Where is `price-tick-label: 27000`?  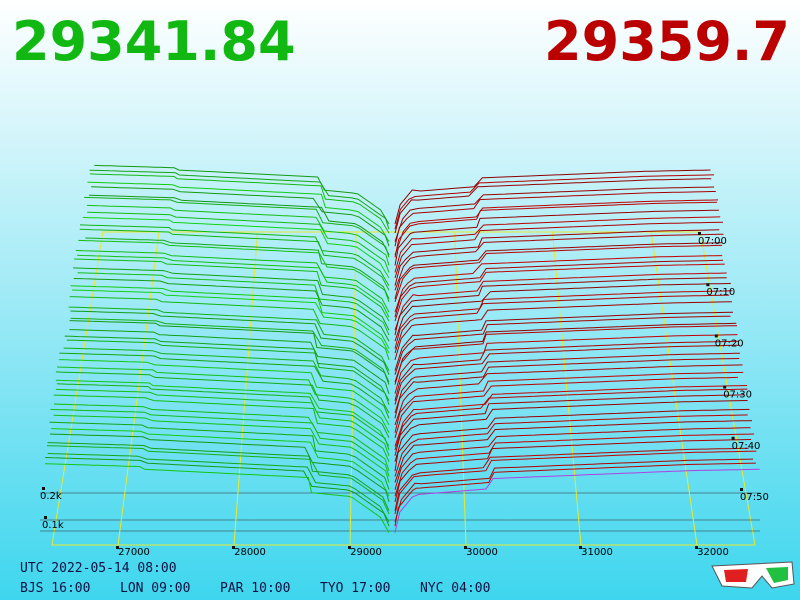 price-tick-label: 27000 is located at coordinates (134, 552).